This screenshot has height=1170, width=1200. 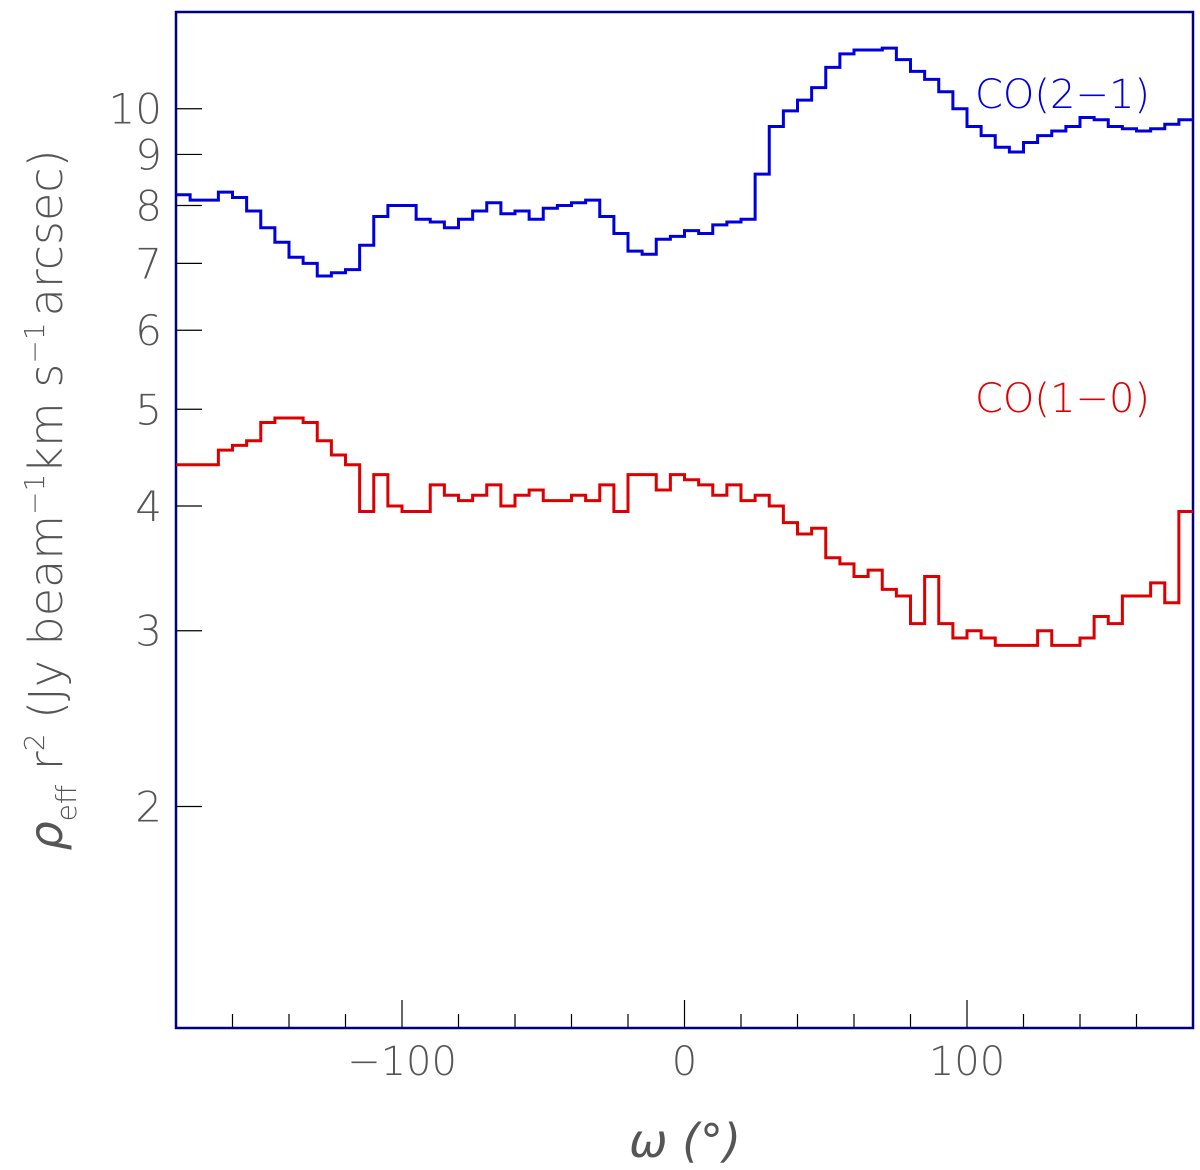 What do you see at coordinates (148, 205) in the screenshot?
I see `y-tick-label: 8` at bounding box center [148, 205].